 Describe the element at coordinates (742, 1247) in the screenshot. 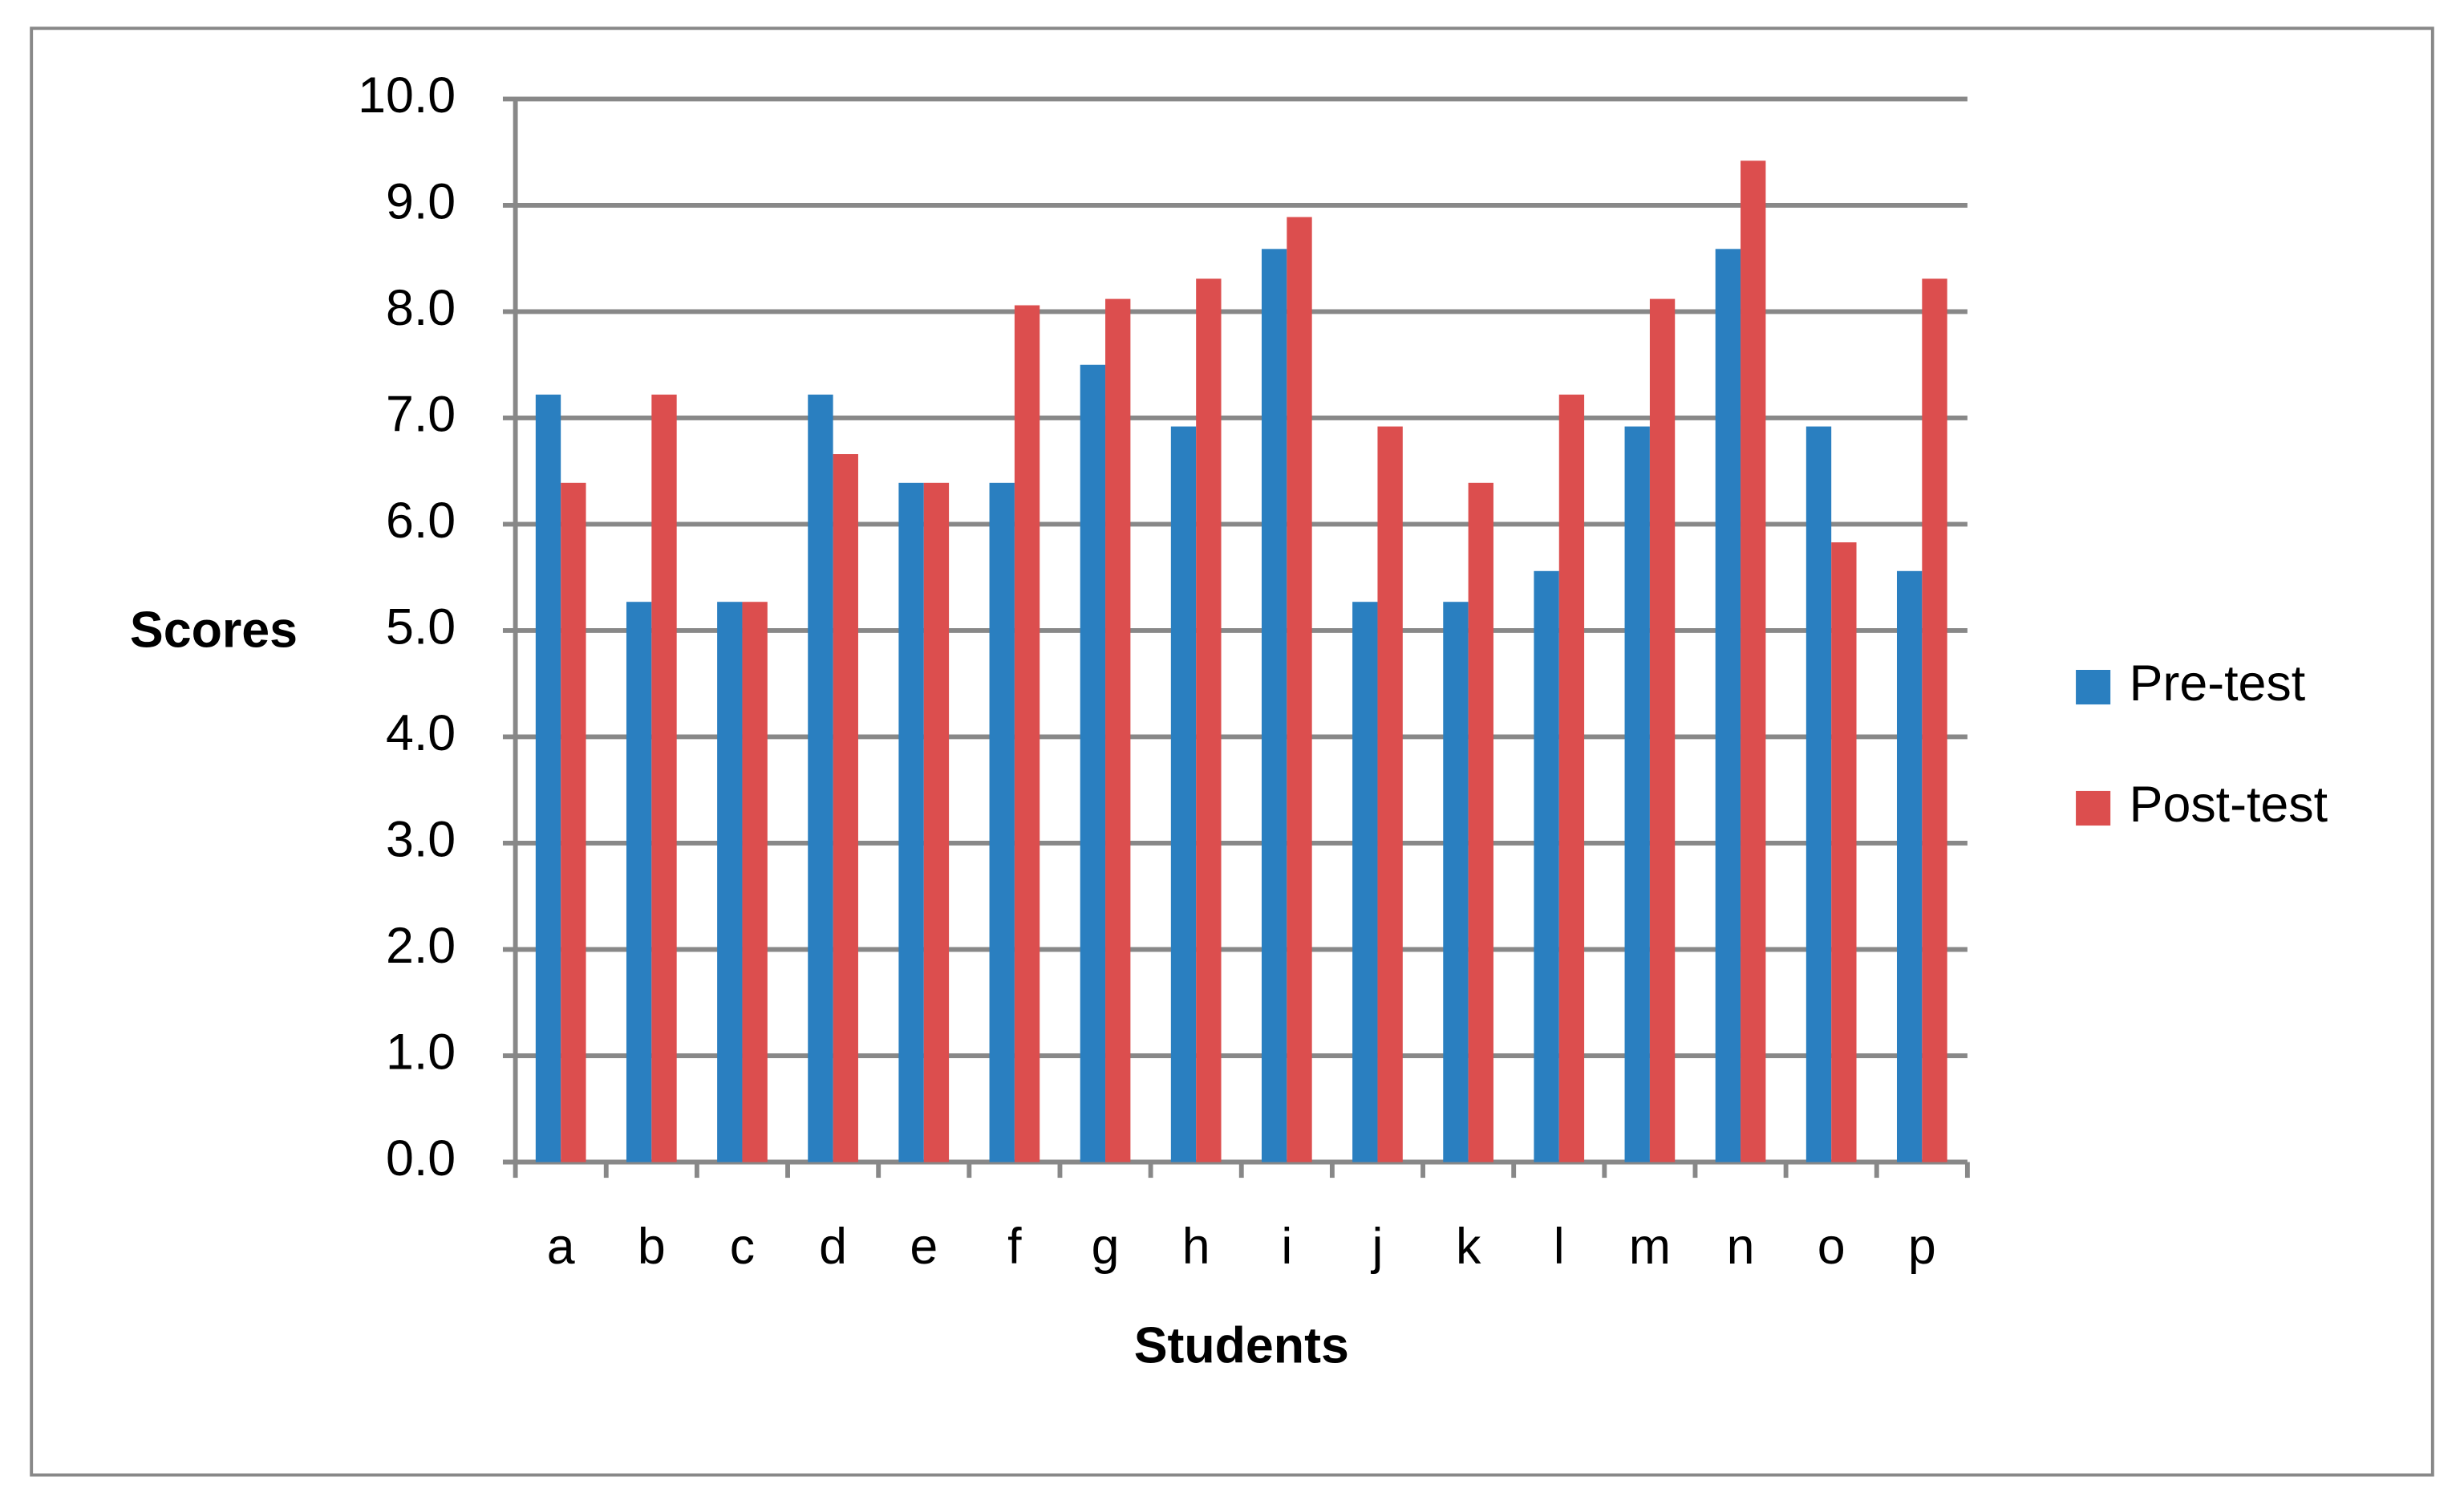

I see `x-tick-label: c` at that location.